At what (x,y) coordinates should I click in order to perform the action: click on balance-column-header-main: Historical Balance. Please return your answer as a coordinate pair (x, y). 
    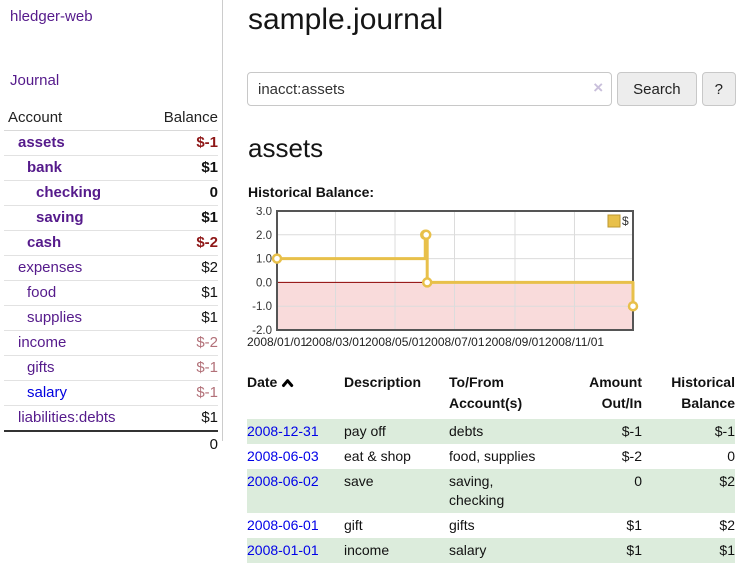
    Looking at the image, I should click on (703, 392).